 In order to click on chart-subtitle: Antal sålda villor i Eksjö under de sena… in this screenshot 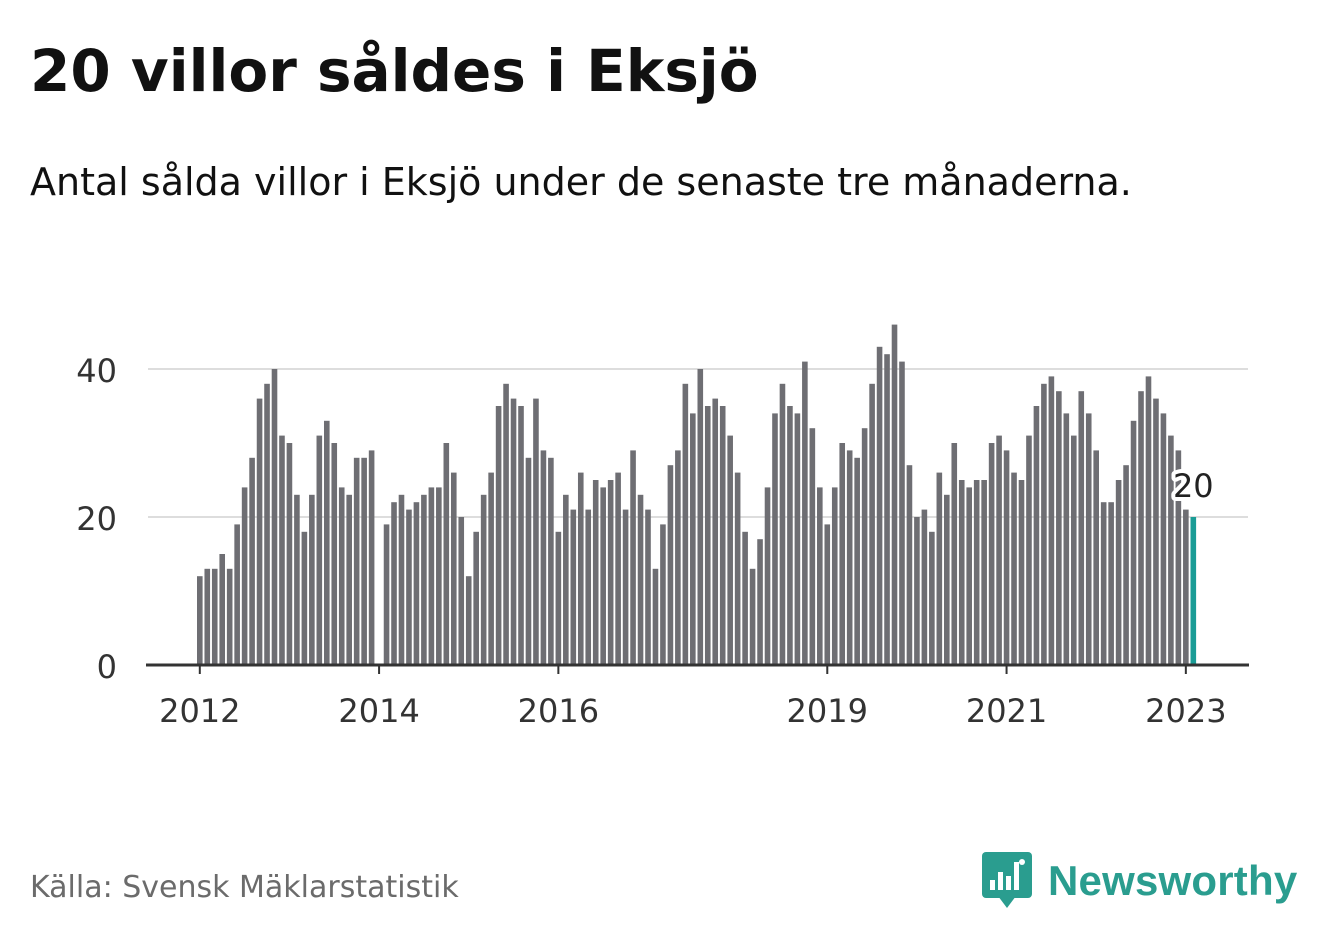, I will do `click(581, 182)`.